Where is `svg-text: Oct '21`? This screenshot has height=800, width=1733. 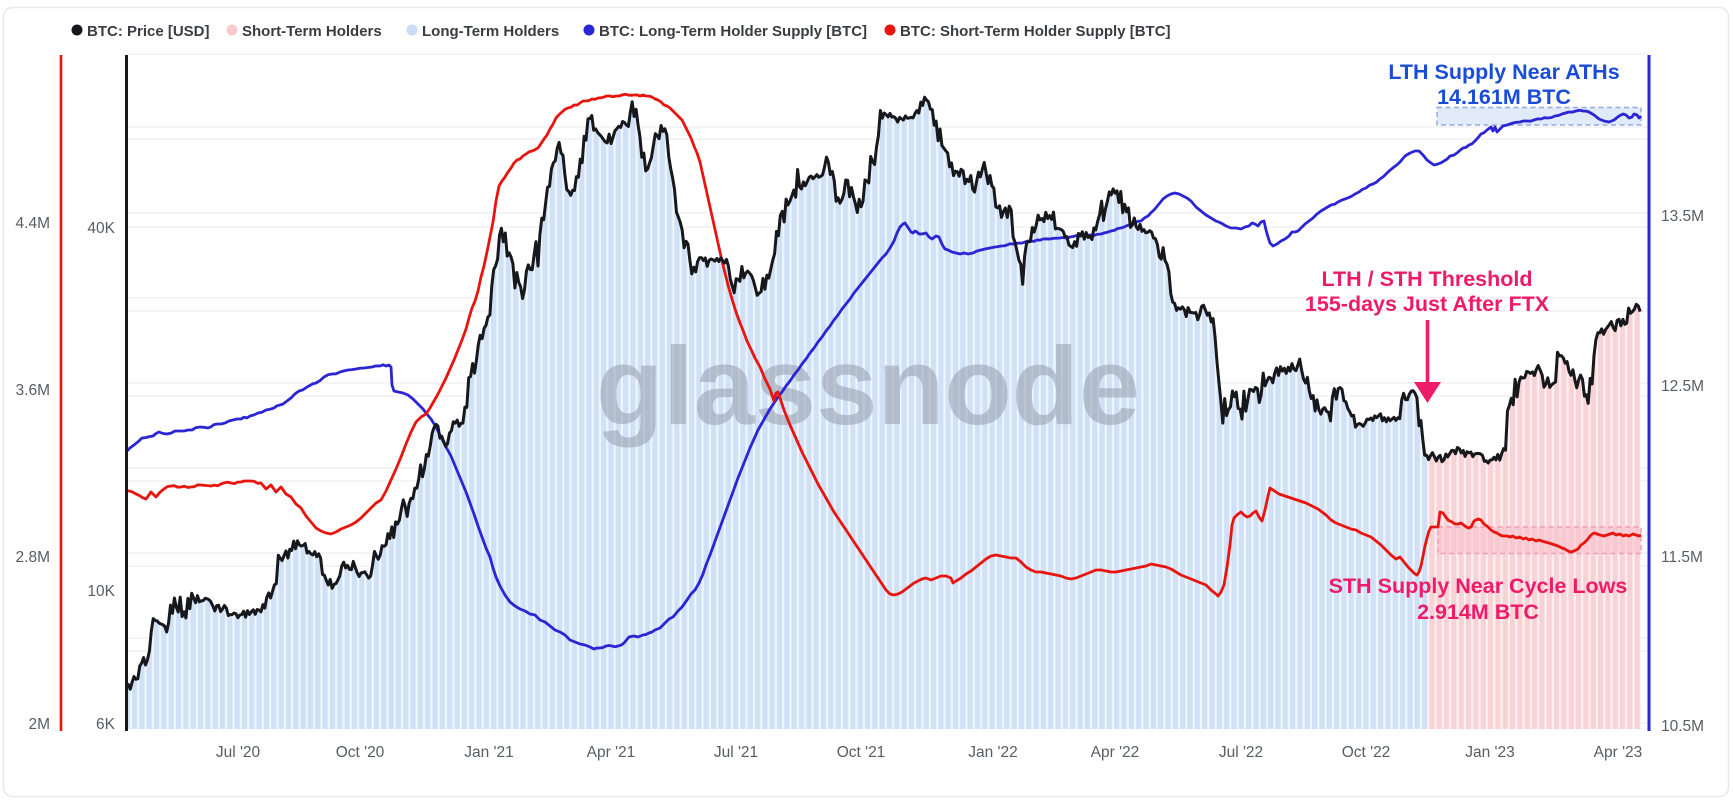 svg-text: Oct '21 is located at coordinates (861, 752).